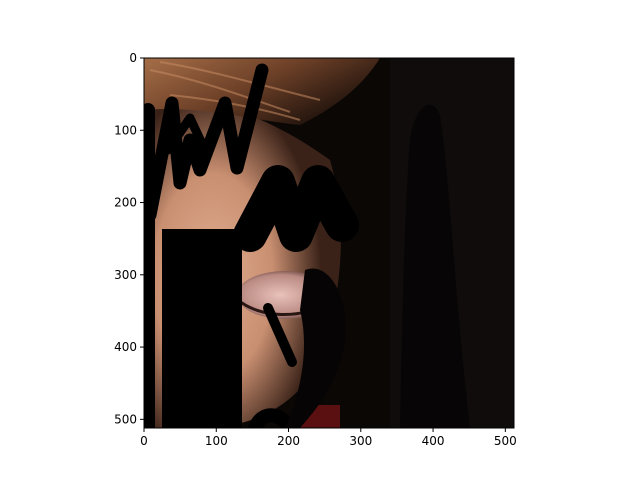 The height and width of the screenshot is (480, 640). What do you see at coordinates (360, 441) in the screenshot?
I see `x-tick-label: 300` at bounding box center [360, 441].